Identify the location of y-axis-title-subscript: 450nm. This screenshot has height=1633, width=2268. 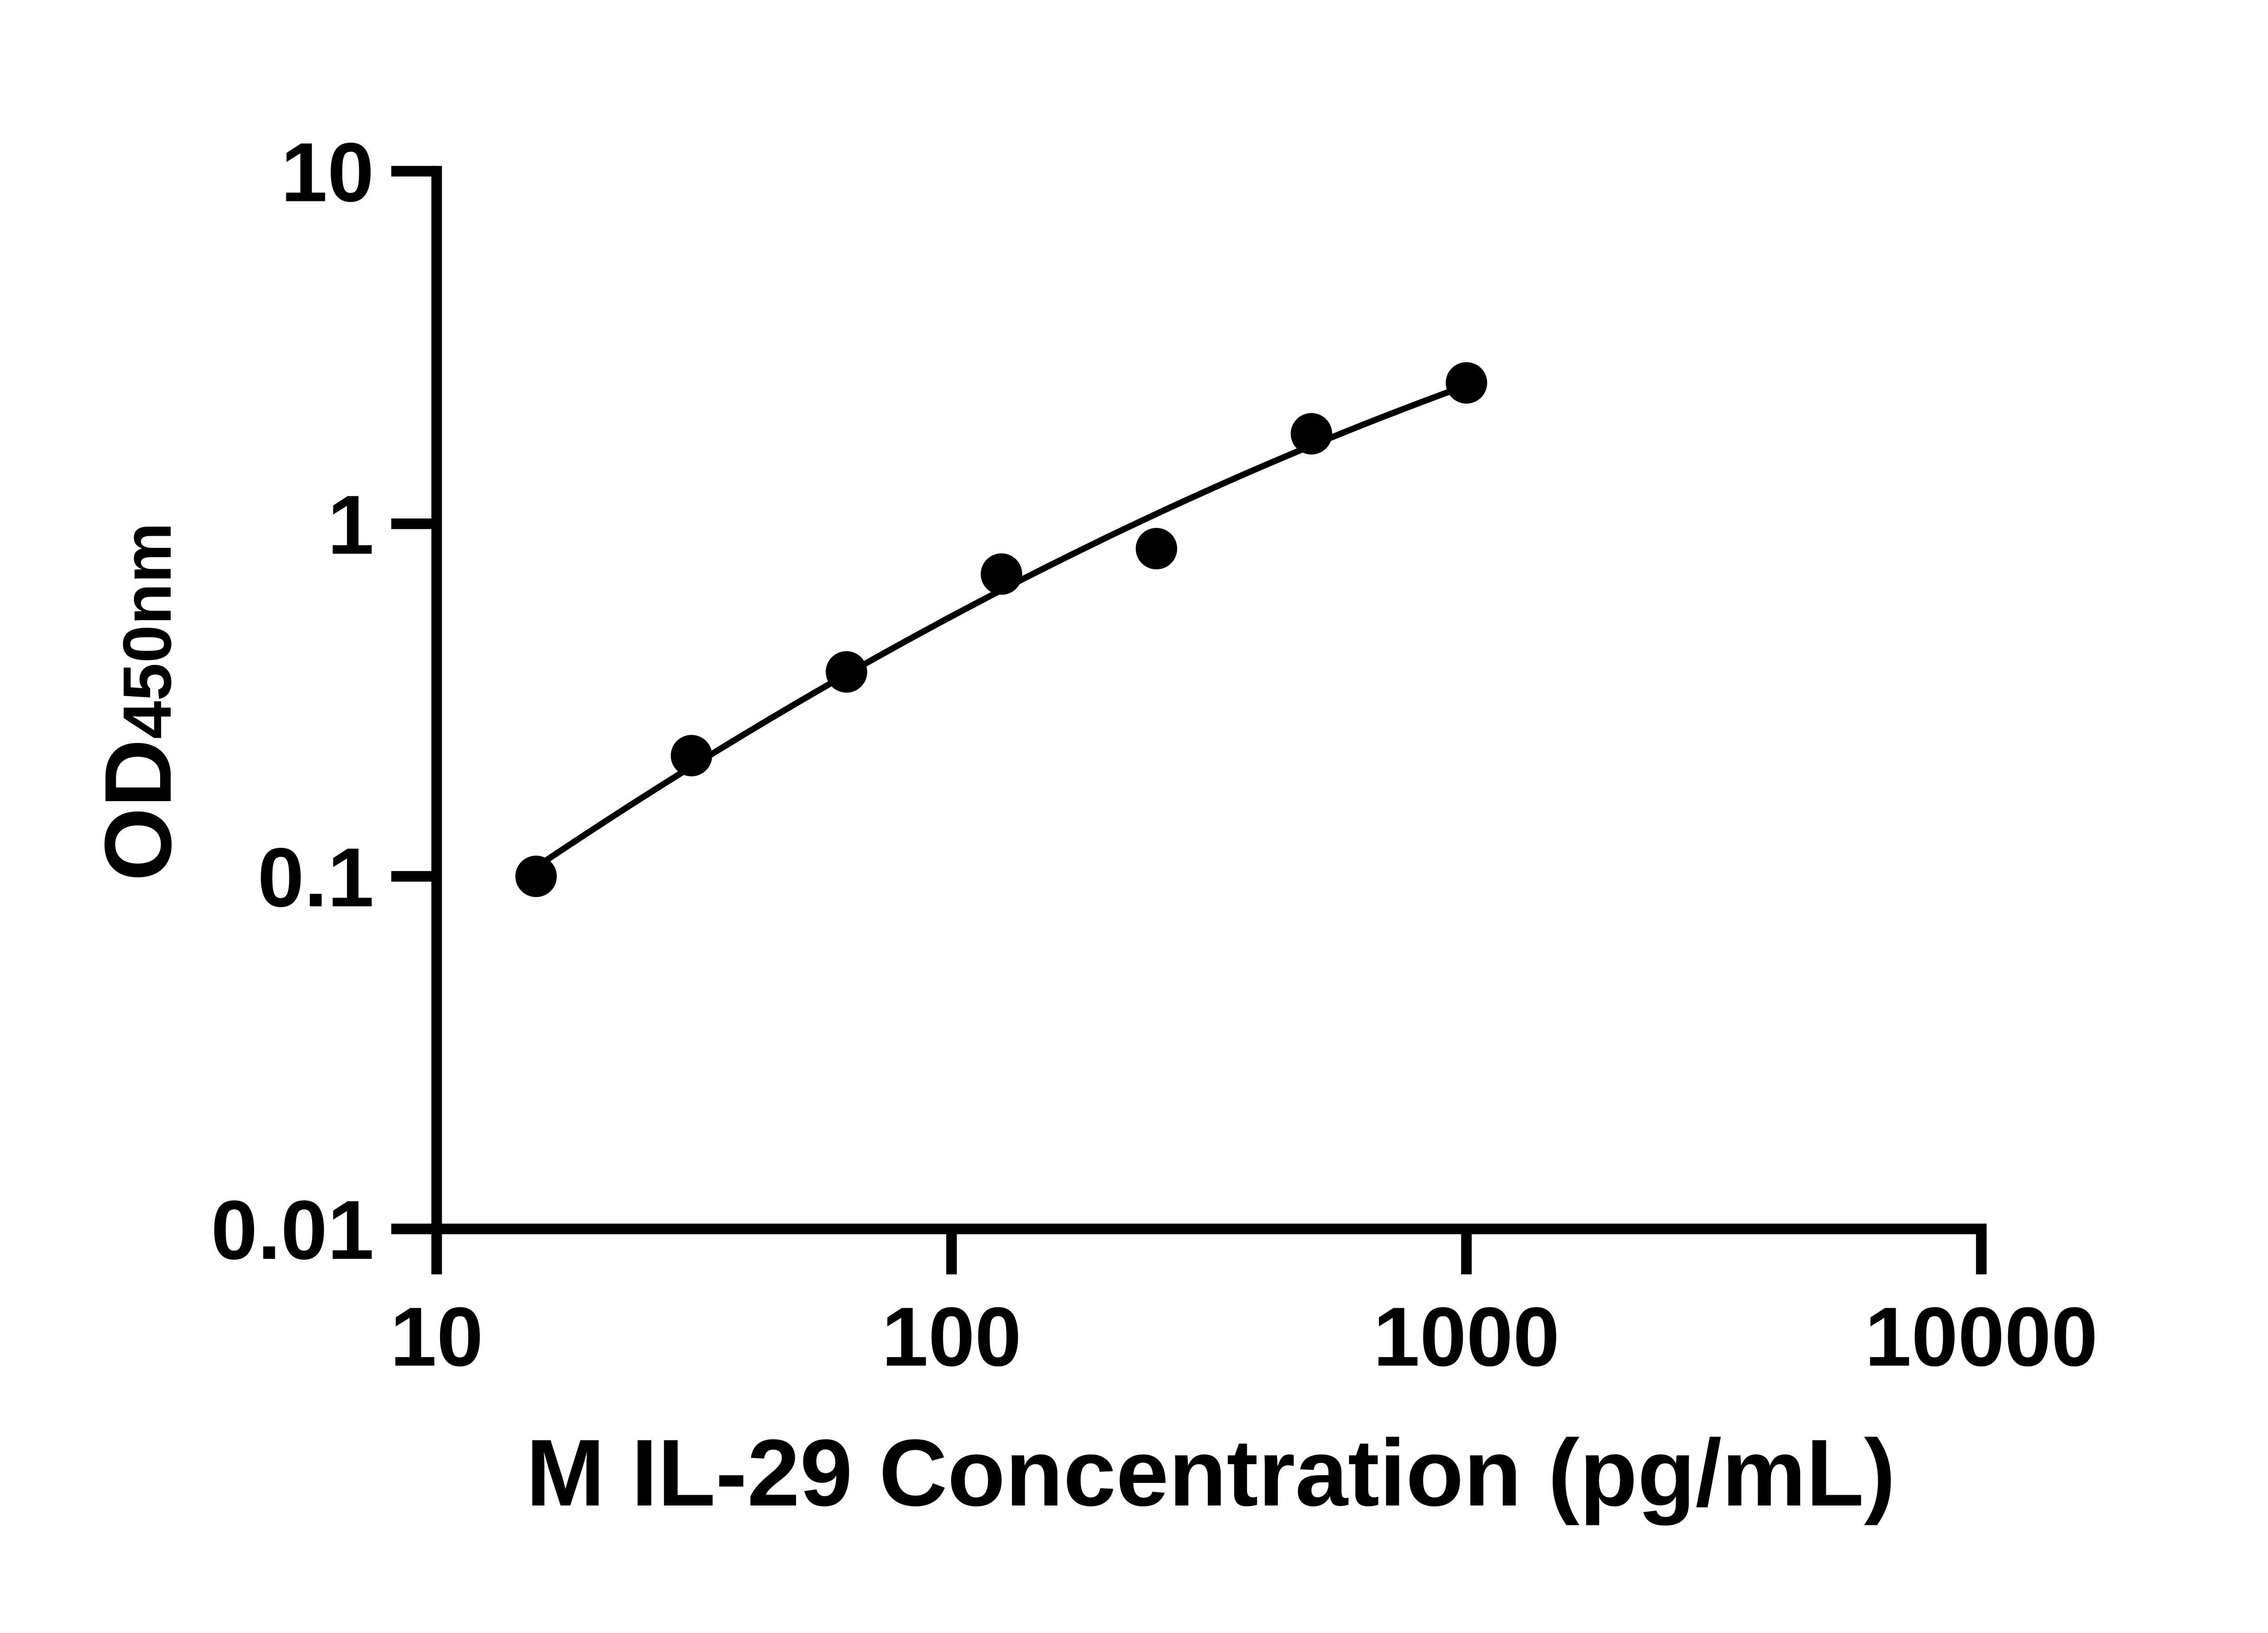
(147, 631).